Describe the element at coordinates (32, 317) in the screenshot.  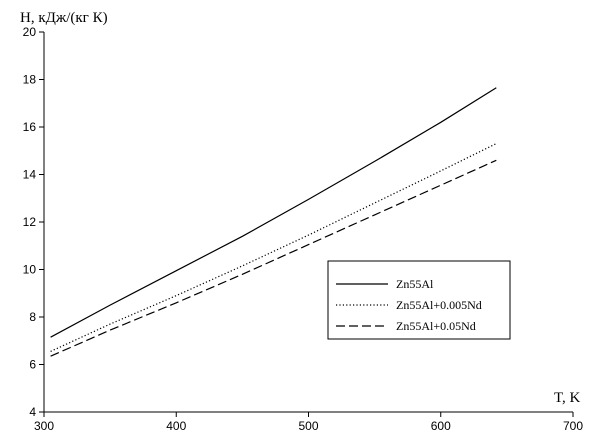
I see `y-tick-label: 8` at that location.